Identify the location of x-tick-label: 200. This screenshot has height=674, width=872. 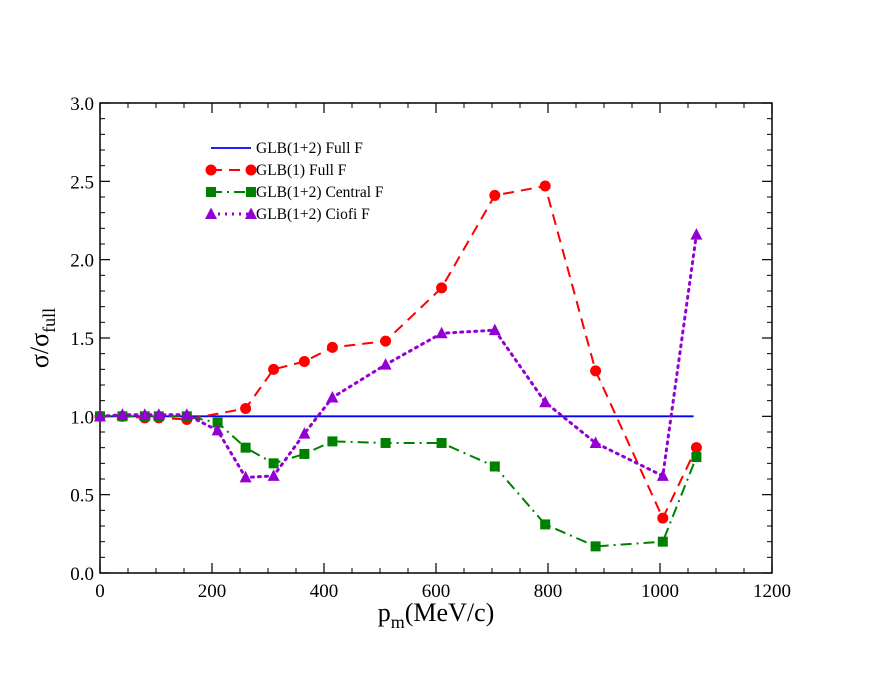
(212, 591).